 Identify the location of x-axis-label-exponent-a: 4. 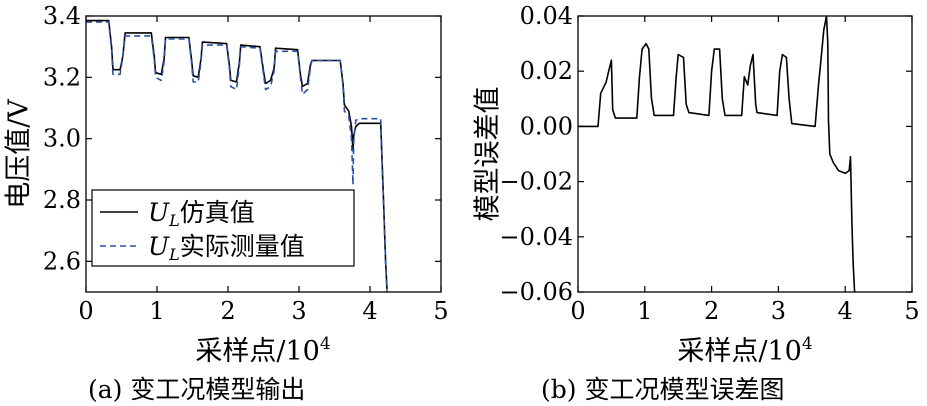
(325, 344).